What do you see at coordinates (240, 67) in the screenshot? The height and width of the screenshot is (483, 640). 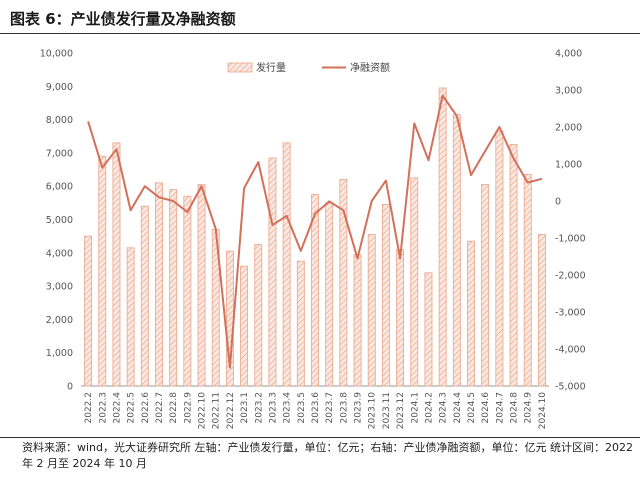 I see `legend-swatch-bar` at bounding box center [240, 67].